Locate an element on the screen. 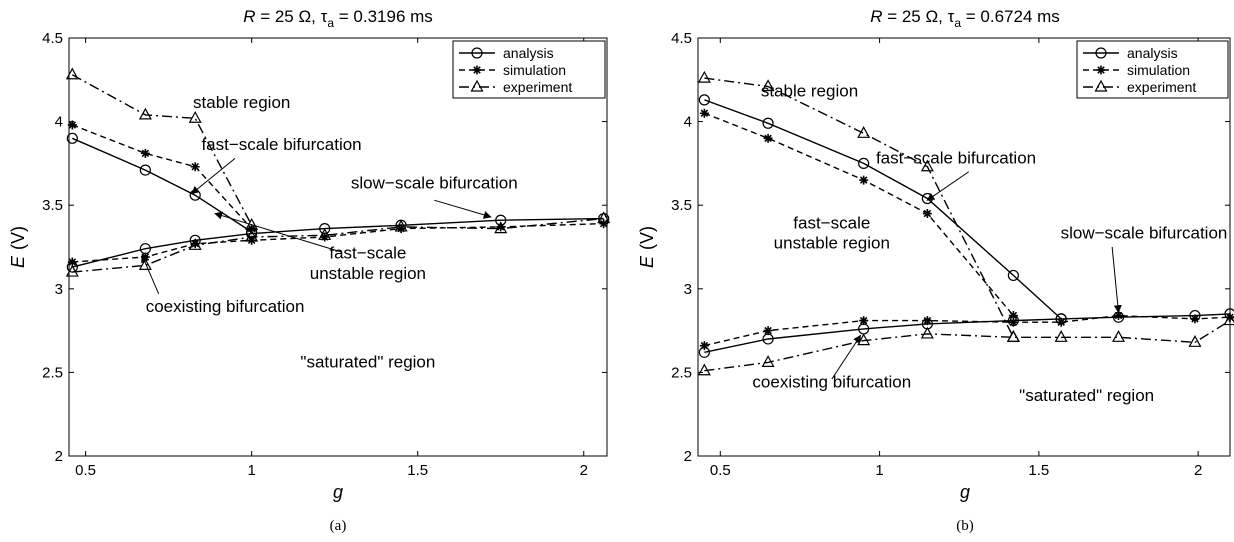  x-axis-label-b: g is located at coordinates (965, 492).